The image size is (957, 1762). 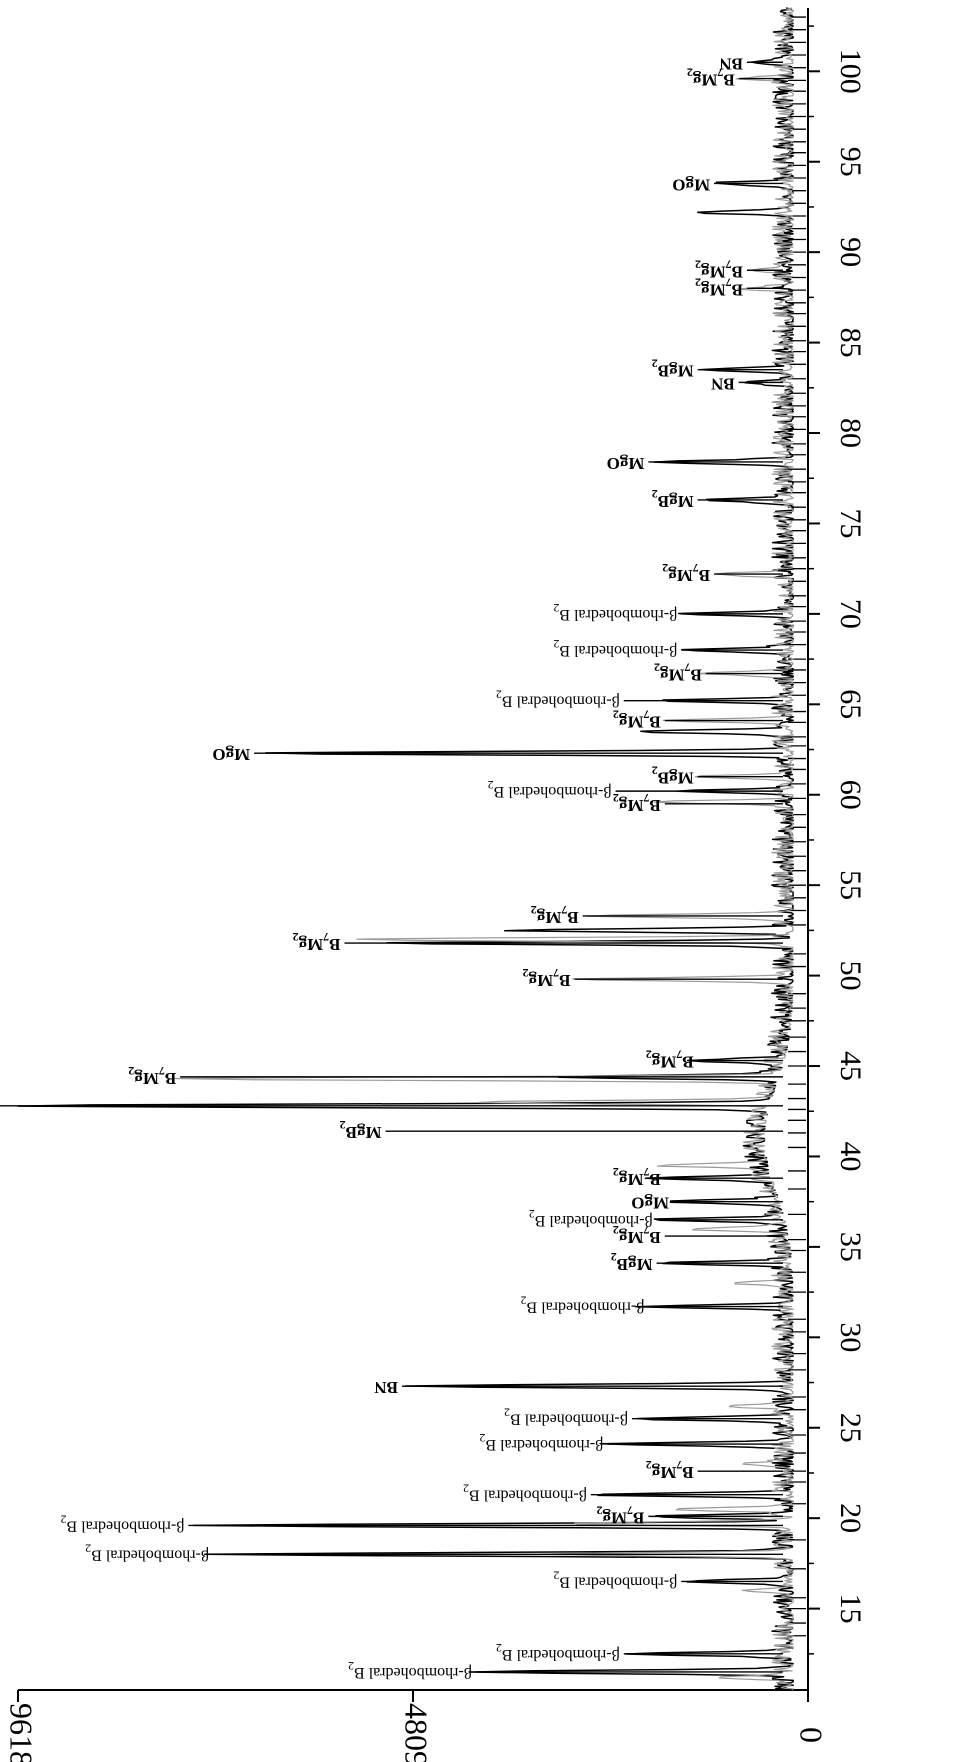 What do you see at coordinates (850, 614) in the screenshot?
I see `x-tick-label: 70` at bounding box center [850, 614].